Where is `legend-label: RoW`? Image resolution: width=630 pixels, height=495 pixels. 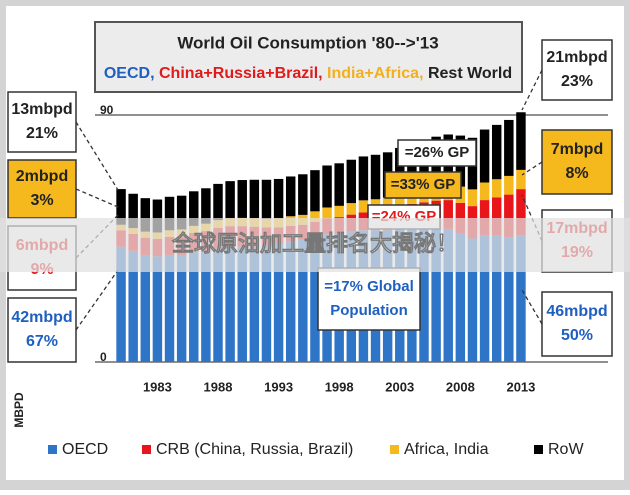 legend-label: RoW is located at coordinates (566, 449).